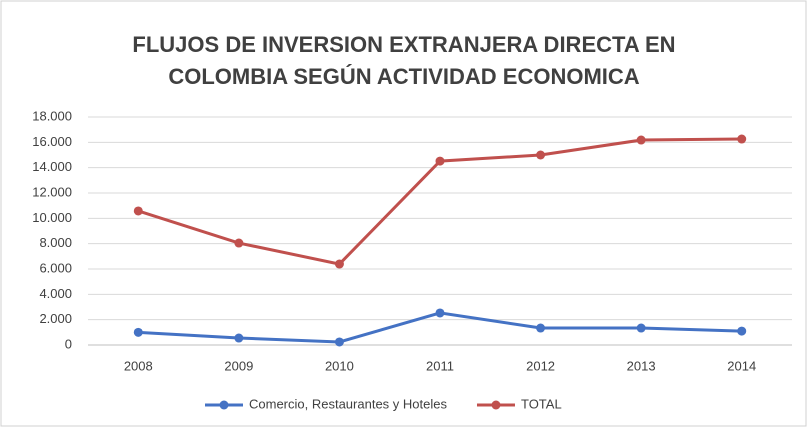 The height and width of the screenshot is (427, 807). What do you see at coordinates (238, 365) in the screenshot?
I see `x-tick-label: 2009` at bounding box center [238, 365].